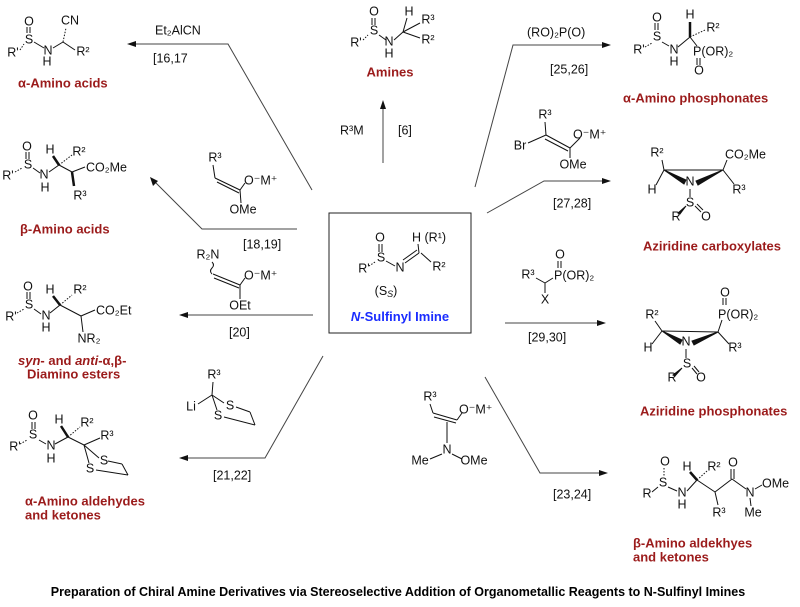  What do you see at coordinates (545, 299) in the screenshot?
I see `atom: X` at bounding box center [545, 299].